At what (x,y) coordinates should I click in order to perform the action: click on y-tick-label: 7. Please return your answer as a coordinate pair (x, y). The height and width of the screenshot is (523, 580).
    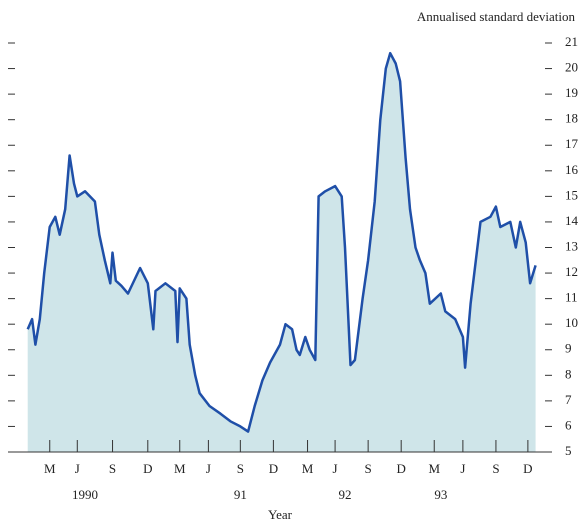
    Looking at the image, I should click on (568, 399).